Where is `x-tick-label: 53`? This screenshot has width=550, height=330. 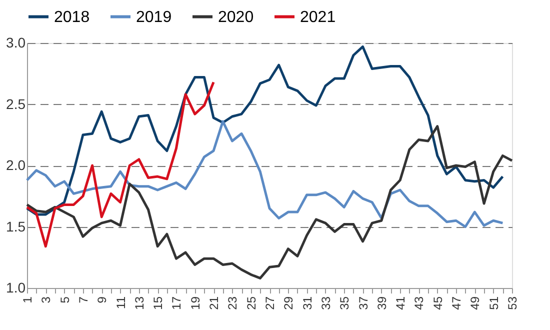
x-tick-label: 53 is located at coordinates (513, 303).